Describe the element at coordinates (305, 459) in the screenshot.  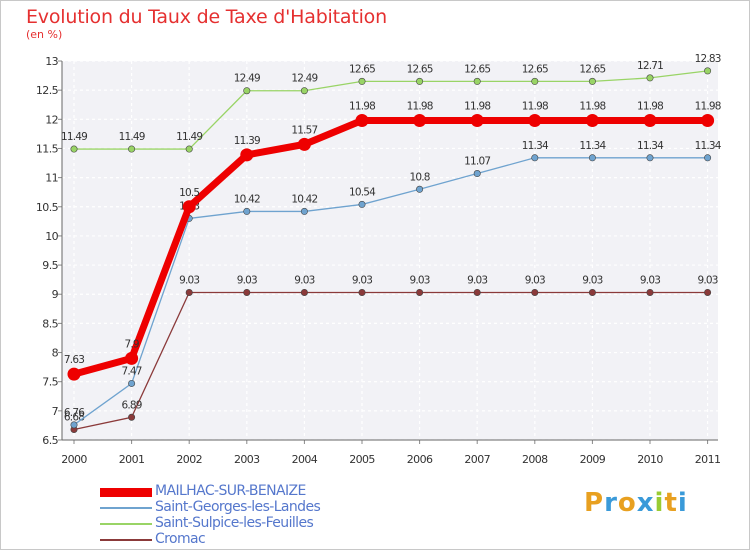
I see `x-tick-label: 2004` at that location.